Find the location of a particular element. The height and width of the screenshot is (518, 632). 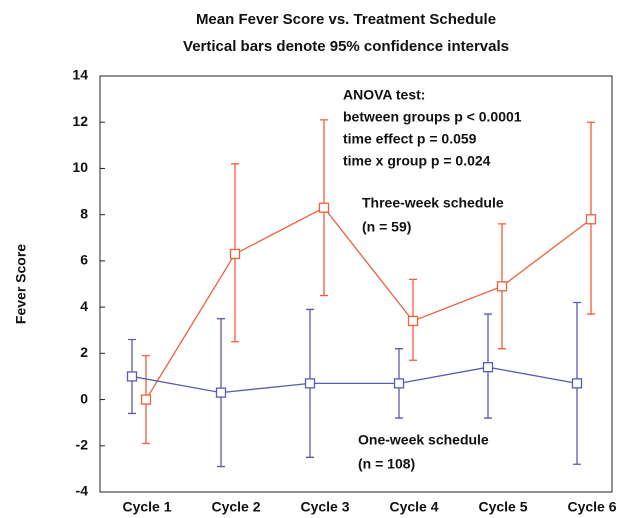

annotation: time x group p = 0.024 is located at coordinates (417, 161).